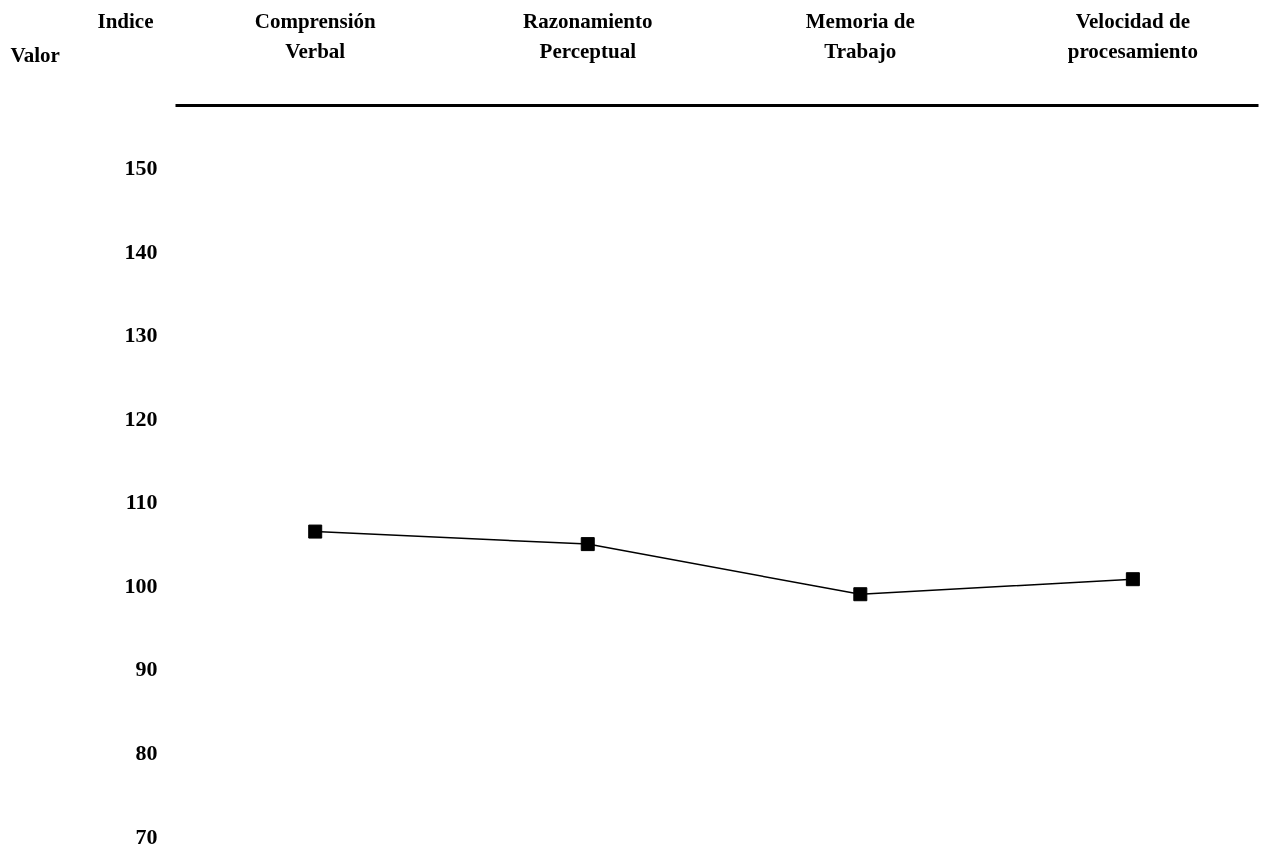 The width and height of the screenshot is (1278, 851). What do you see at coordinates (146, 752) in the screenshot?
I see `y-tick-label: 80` at bounding box center [146, 752].